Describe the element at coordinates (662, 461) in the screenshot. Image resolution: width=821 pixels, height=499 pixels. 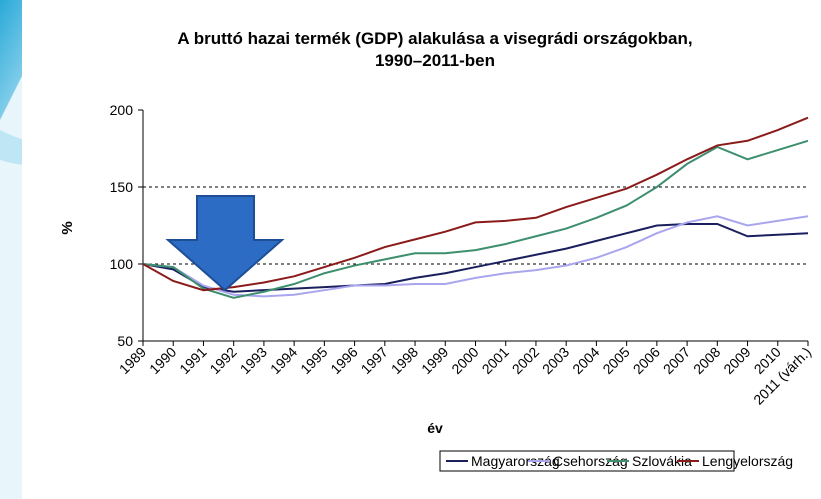
I see `legend-label: Szlovákia` at that location.